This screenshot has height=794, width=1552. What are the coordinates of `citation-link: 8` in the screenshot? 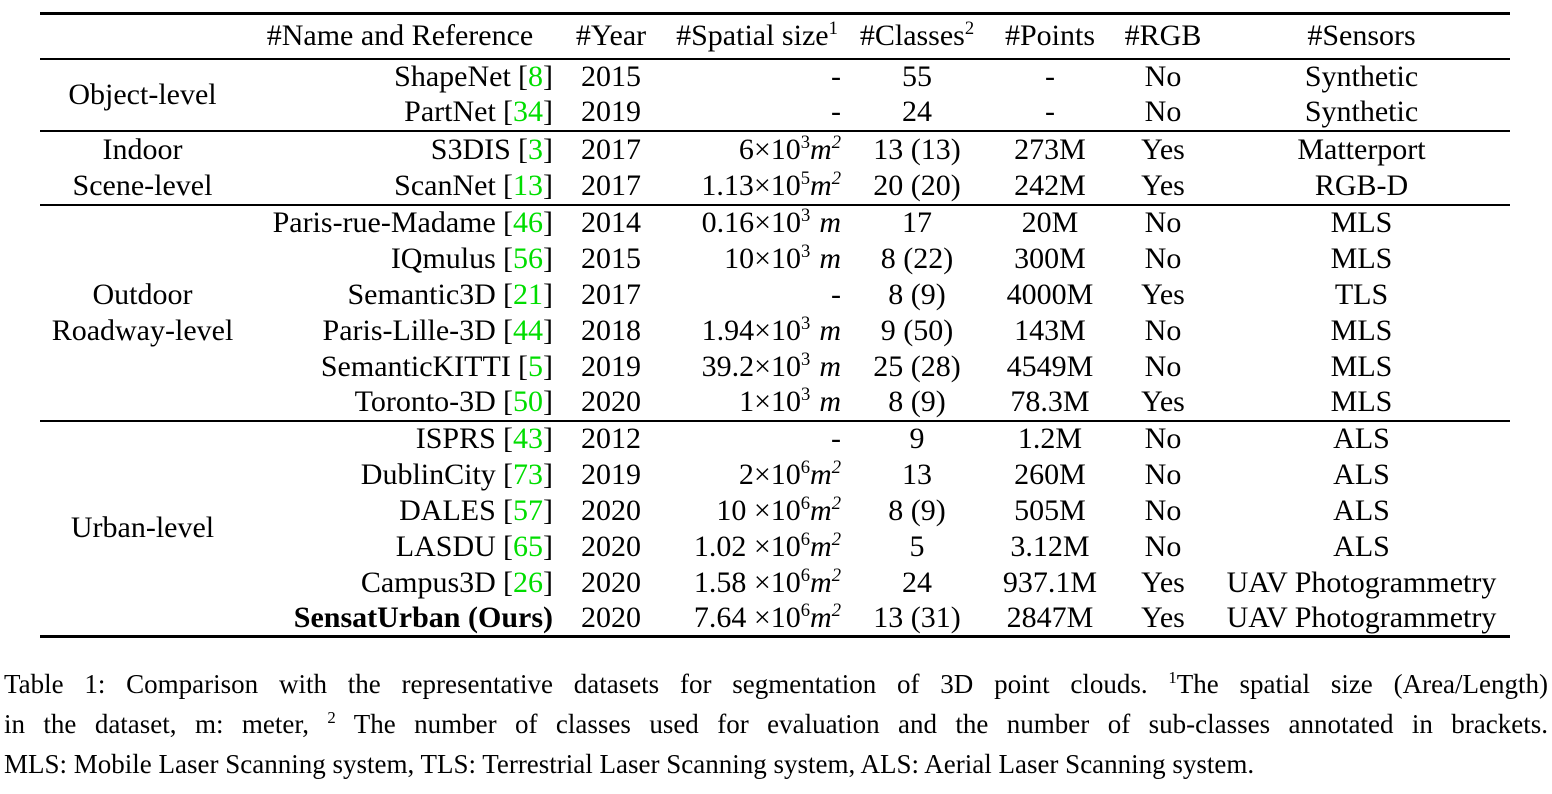 It's located at (535, 76).